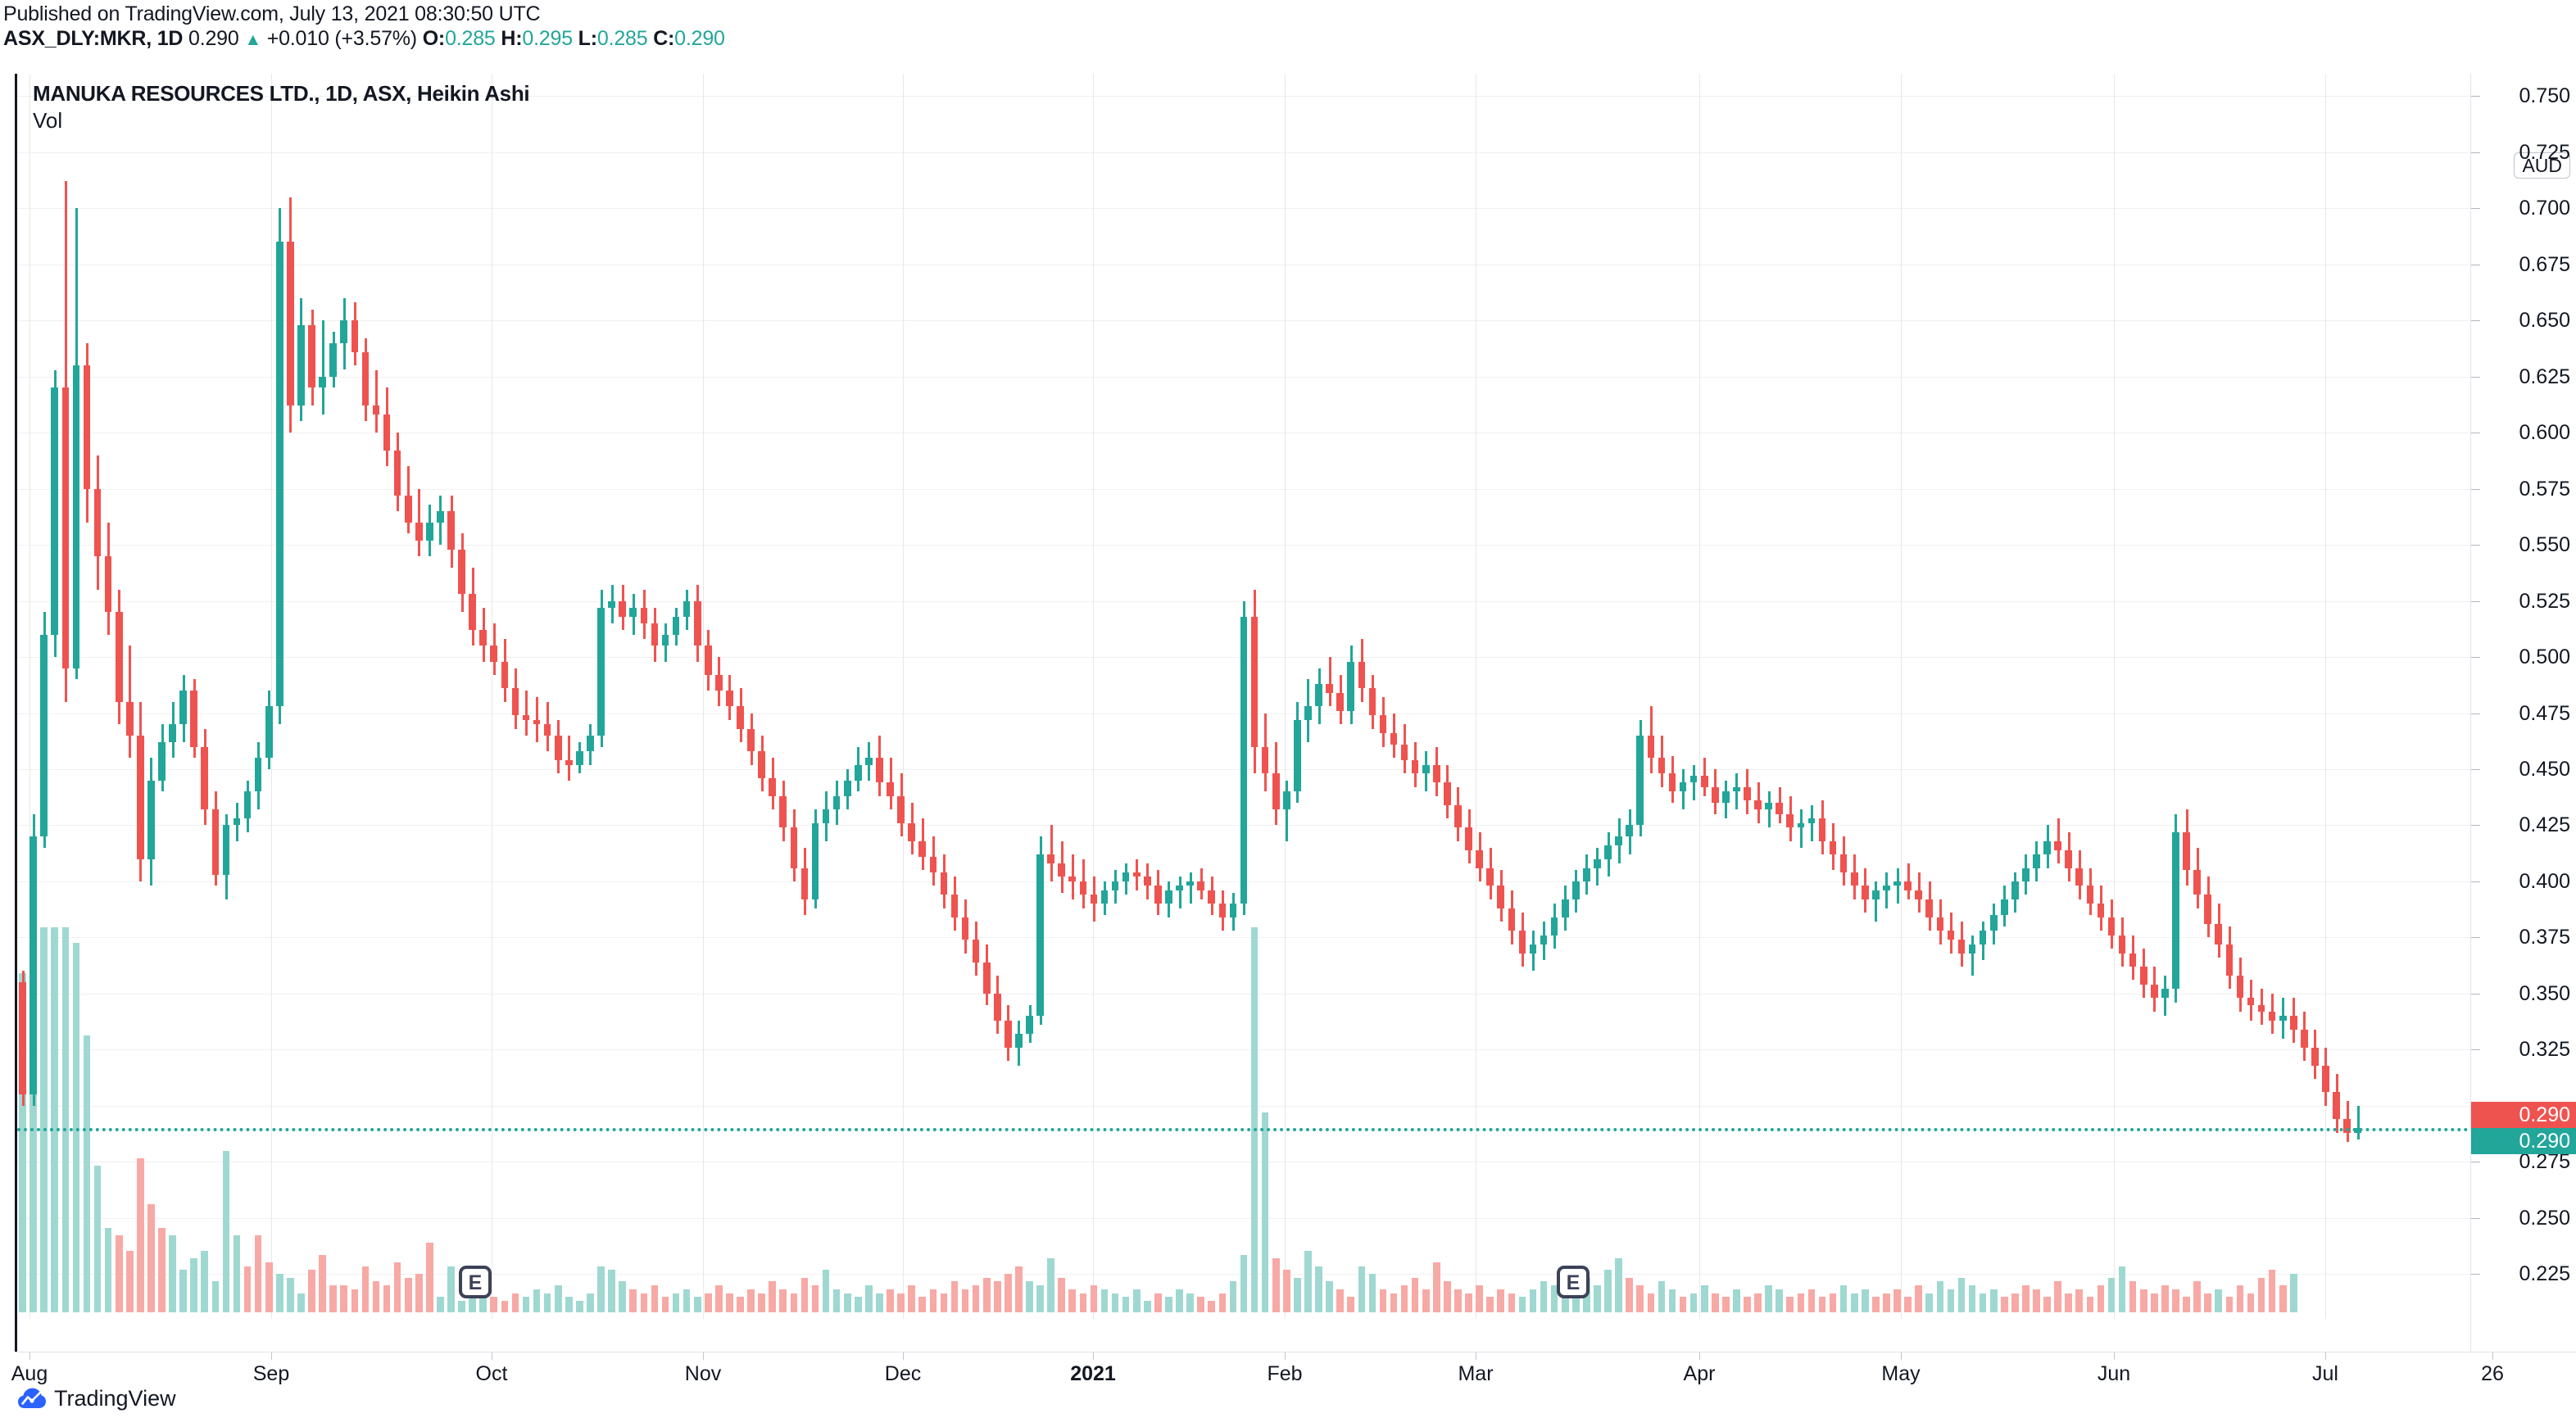 Image resolution: width=2576 pixels, height=1427 pixels. I want to click on symbol-label: ASX_DLY:MKR, 1D, so click(93, 38).